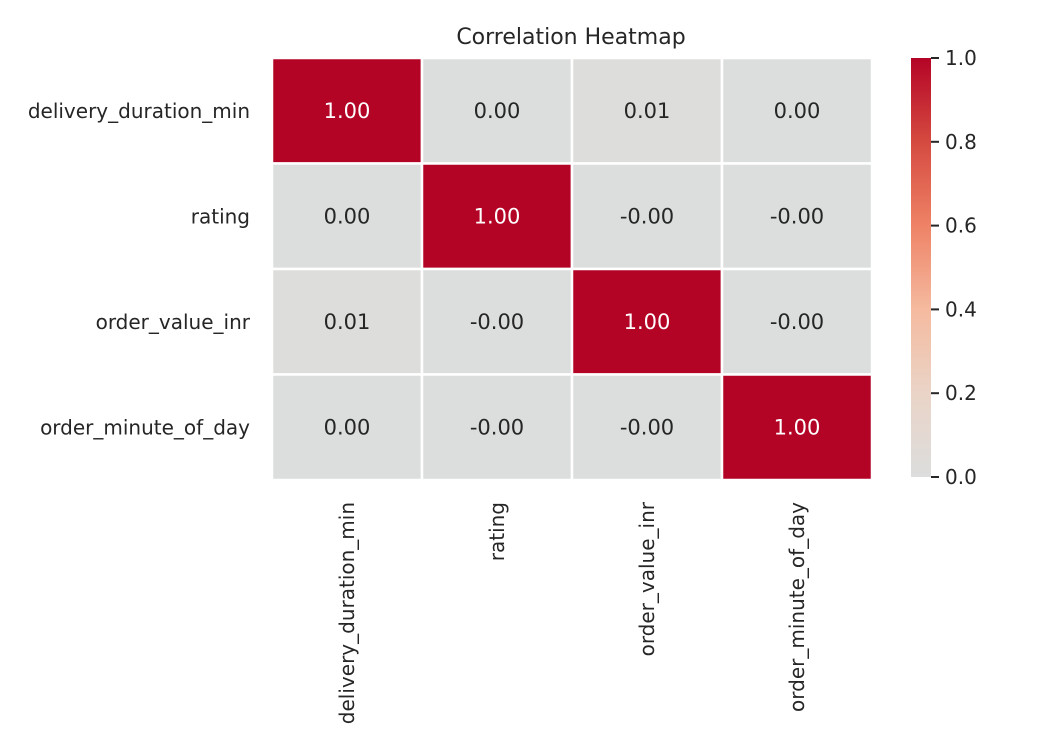  What do you see at coordinates (961, 226) in the screenshot?
I see `colorbar-tick-label: 0.6` at bounding box center [961, 226].